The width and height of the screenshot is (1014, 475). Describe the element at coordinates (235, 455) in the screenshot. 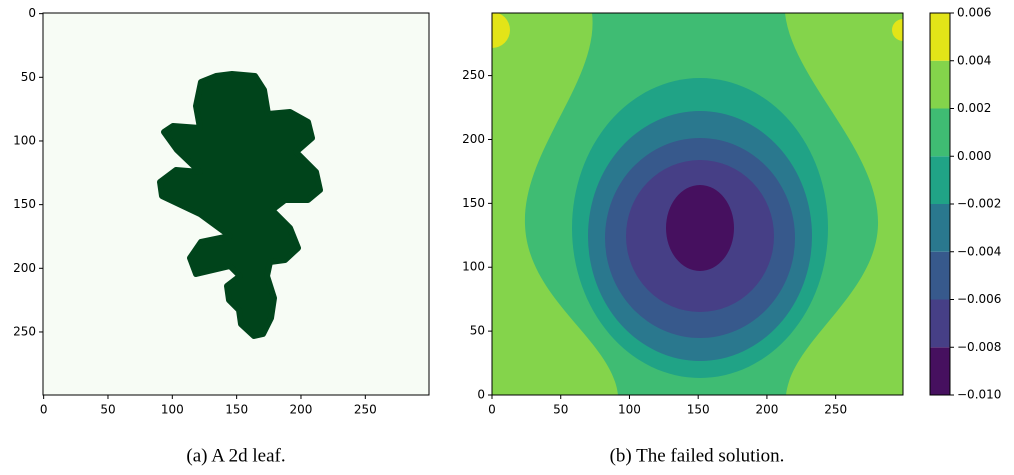

I see `caption: (a) A 2d leaf.` at that location.